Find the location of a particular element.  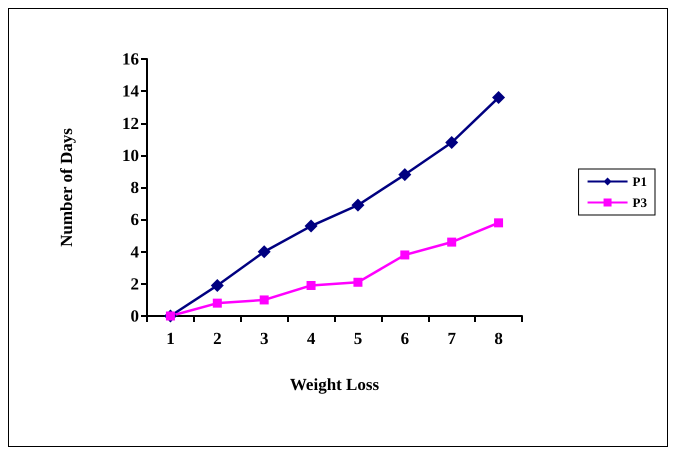

y-tick-label: 12 is located at coordinates (130, 123).